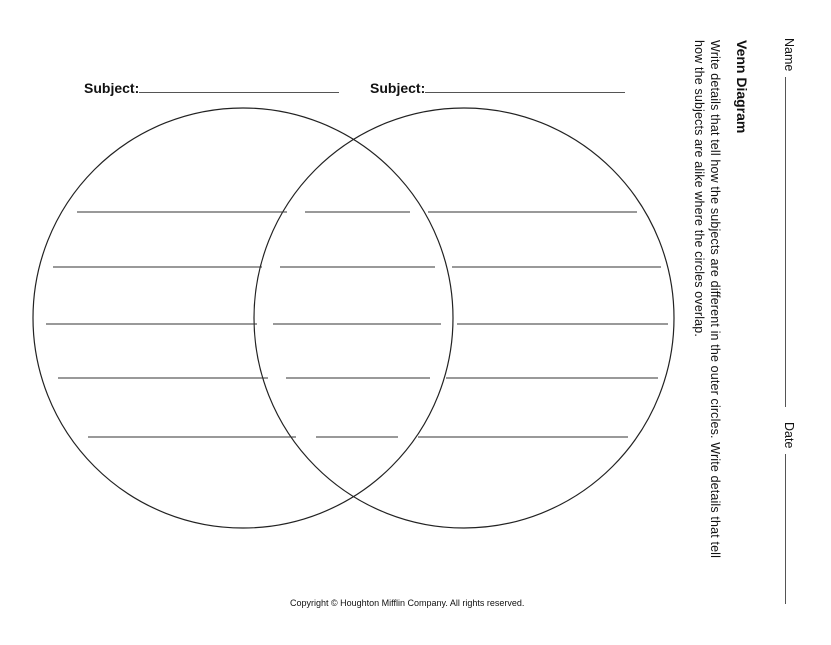 This screenshot has height=645, width=831. Describe the element at coordinates (112, 88) in the screenshot. I see `subject-left-label: Subject:` at that location.